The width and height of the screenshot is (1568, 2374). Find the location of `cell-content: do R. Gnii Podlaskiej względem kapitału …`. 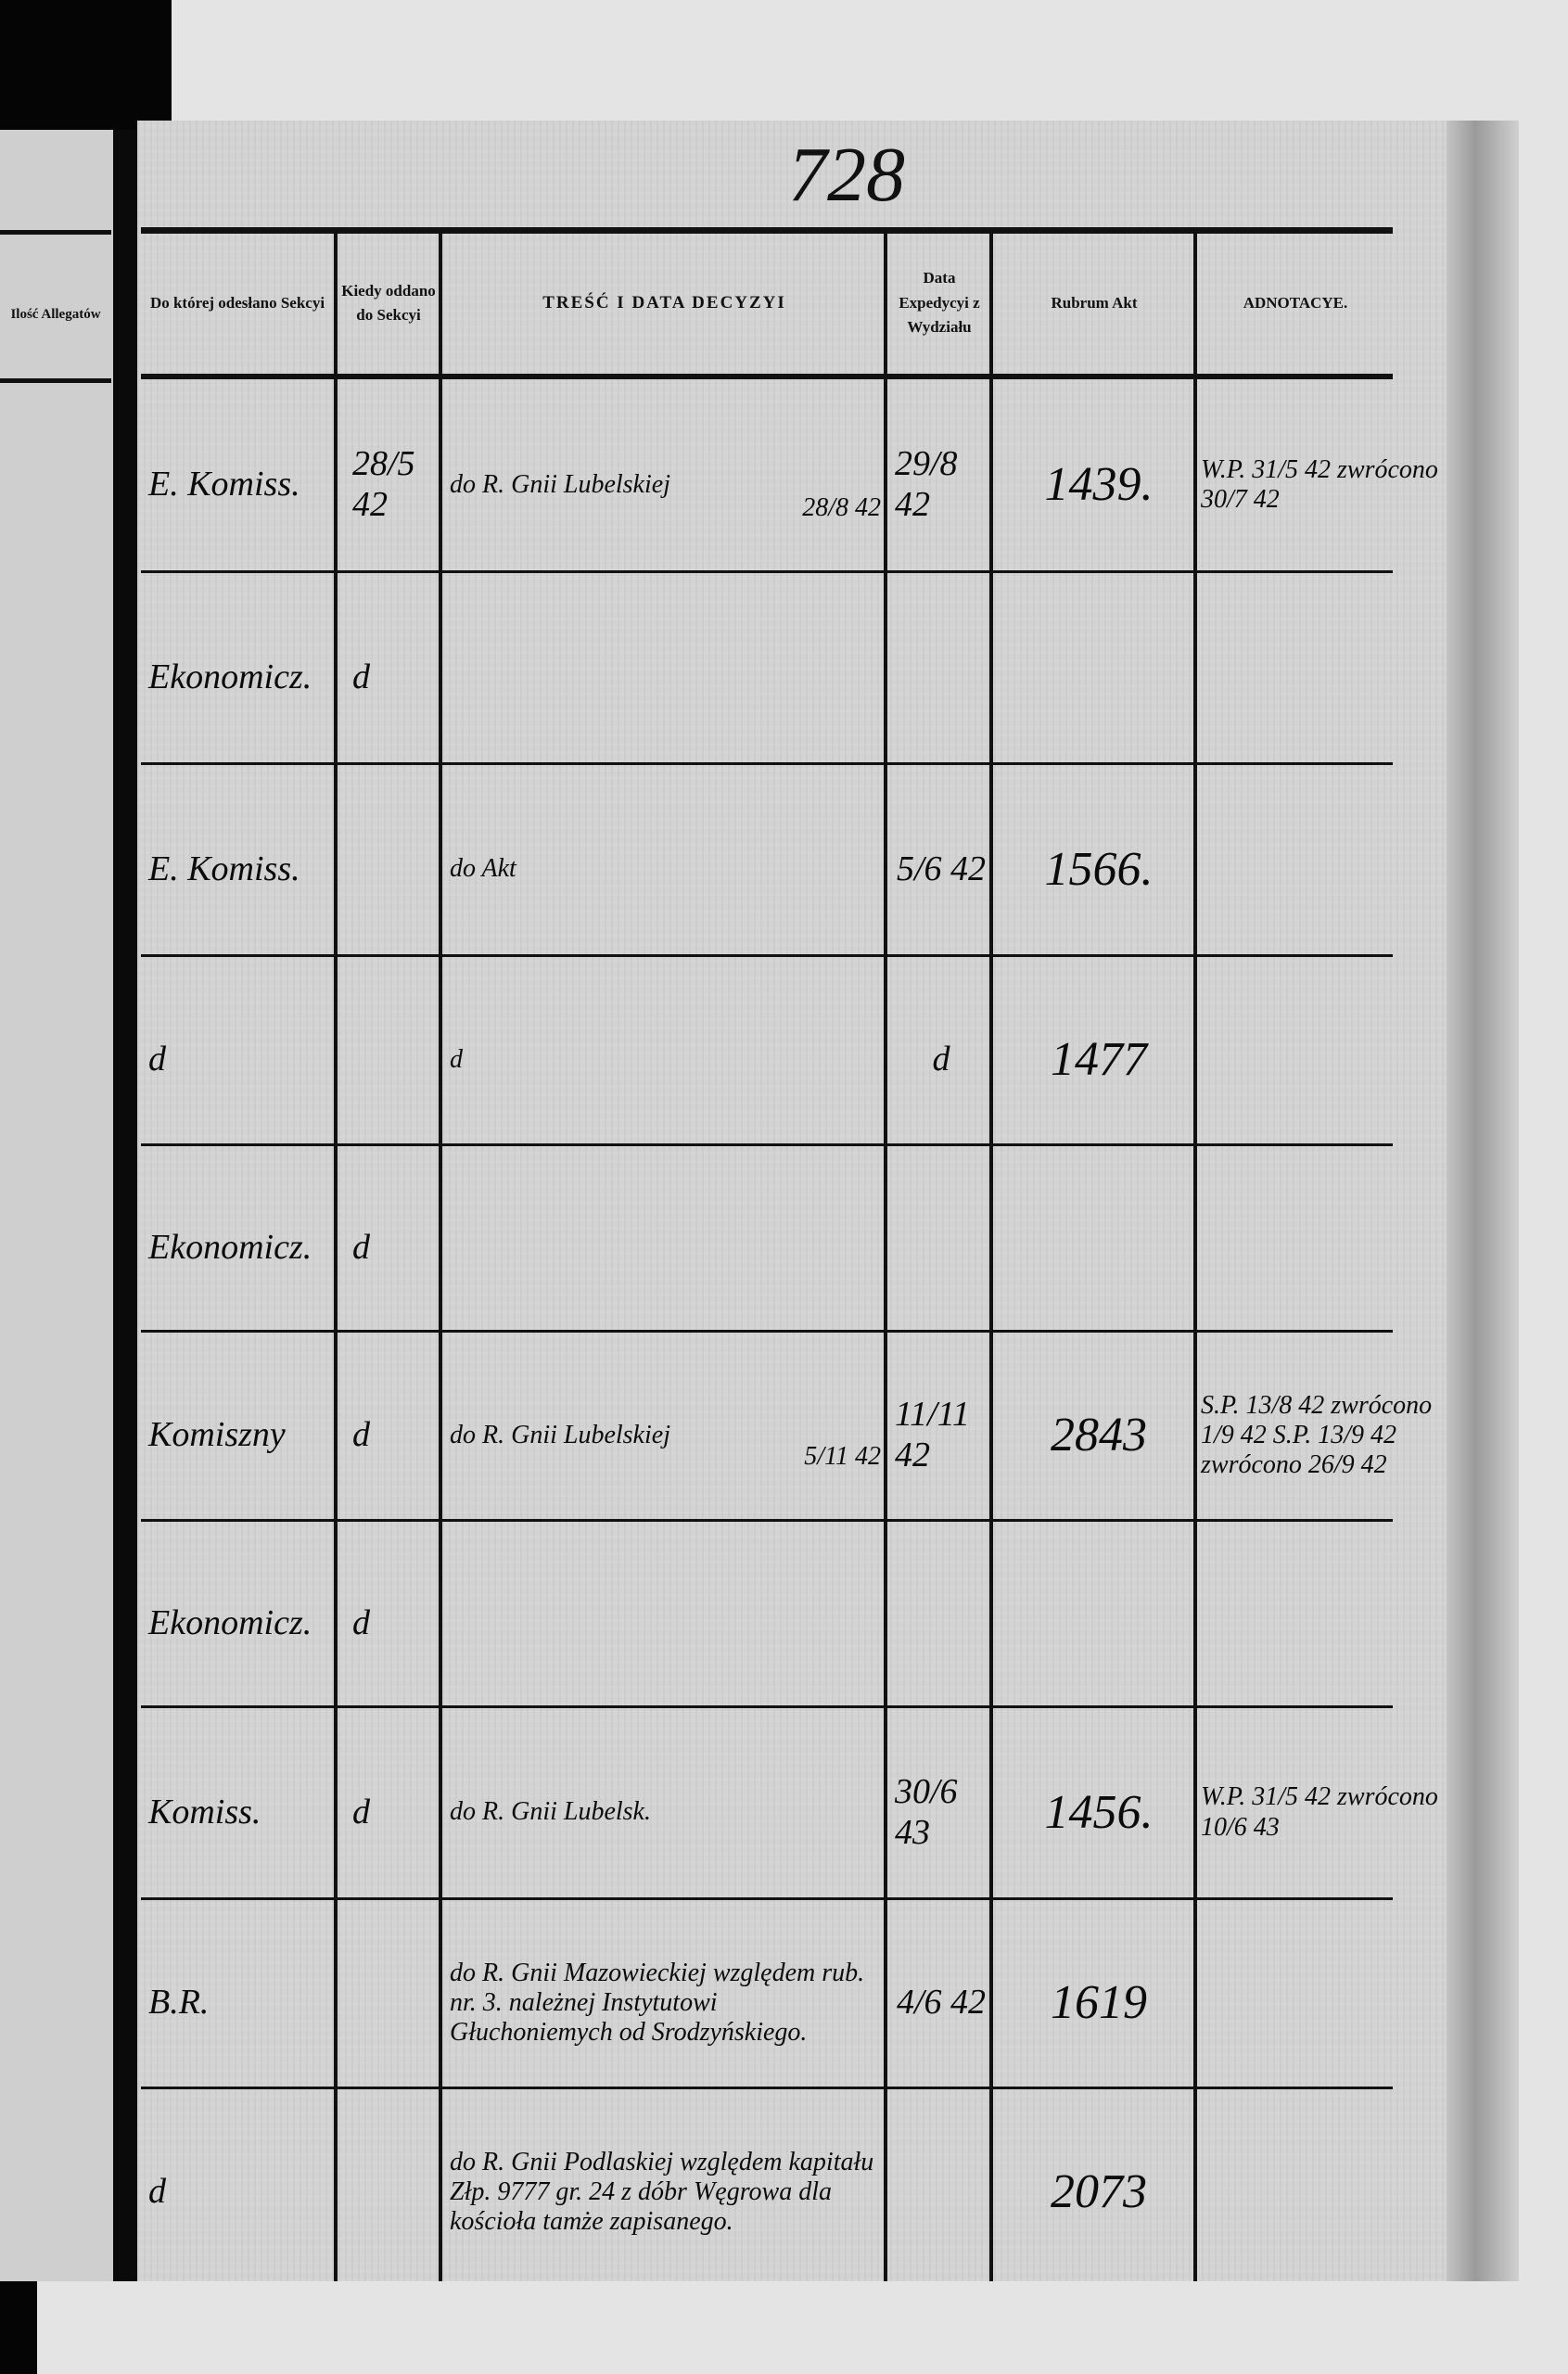

cell-content: do R. Gnii Podlaskiej względem kapitału … is located at coordinates (662, 2192).